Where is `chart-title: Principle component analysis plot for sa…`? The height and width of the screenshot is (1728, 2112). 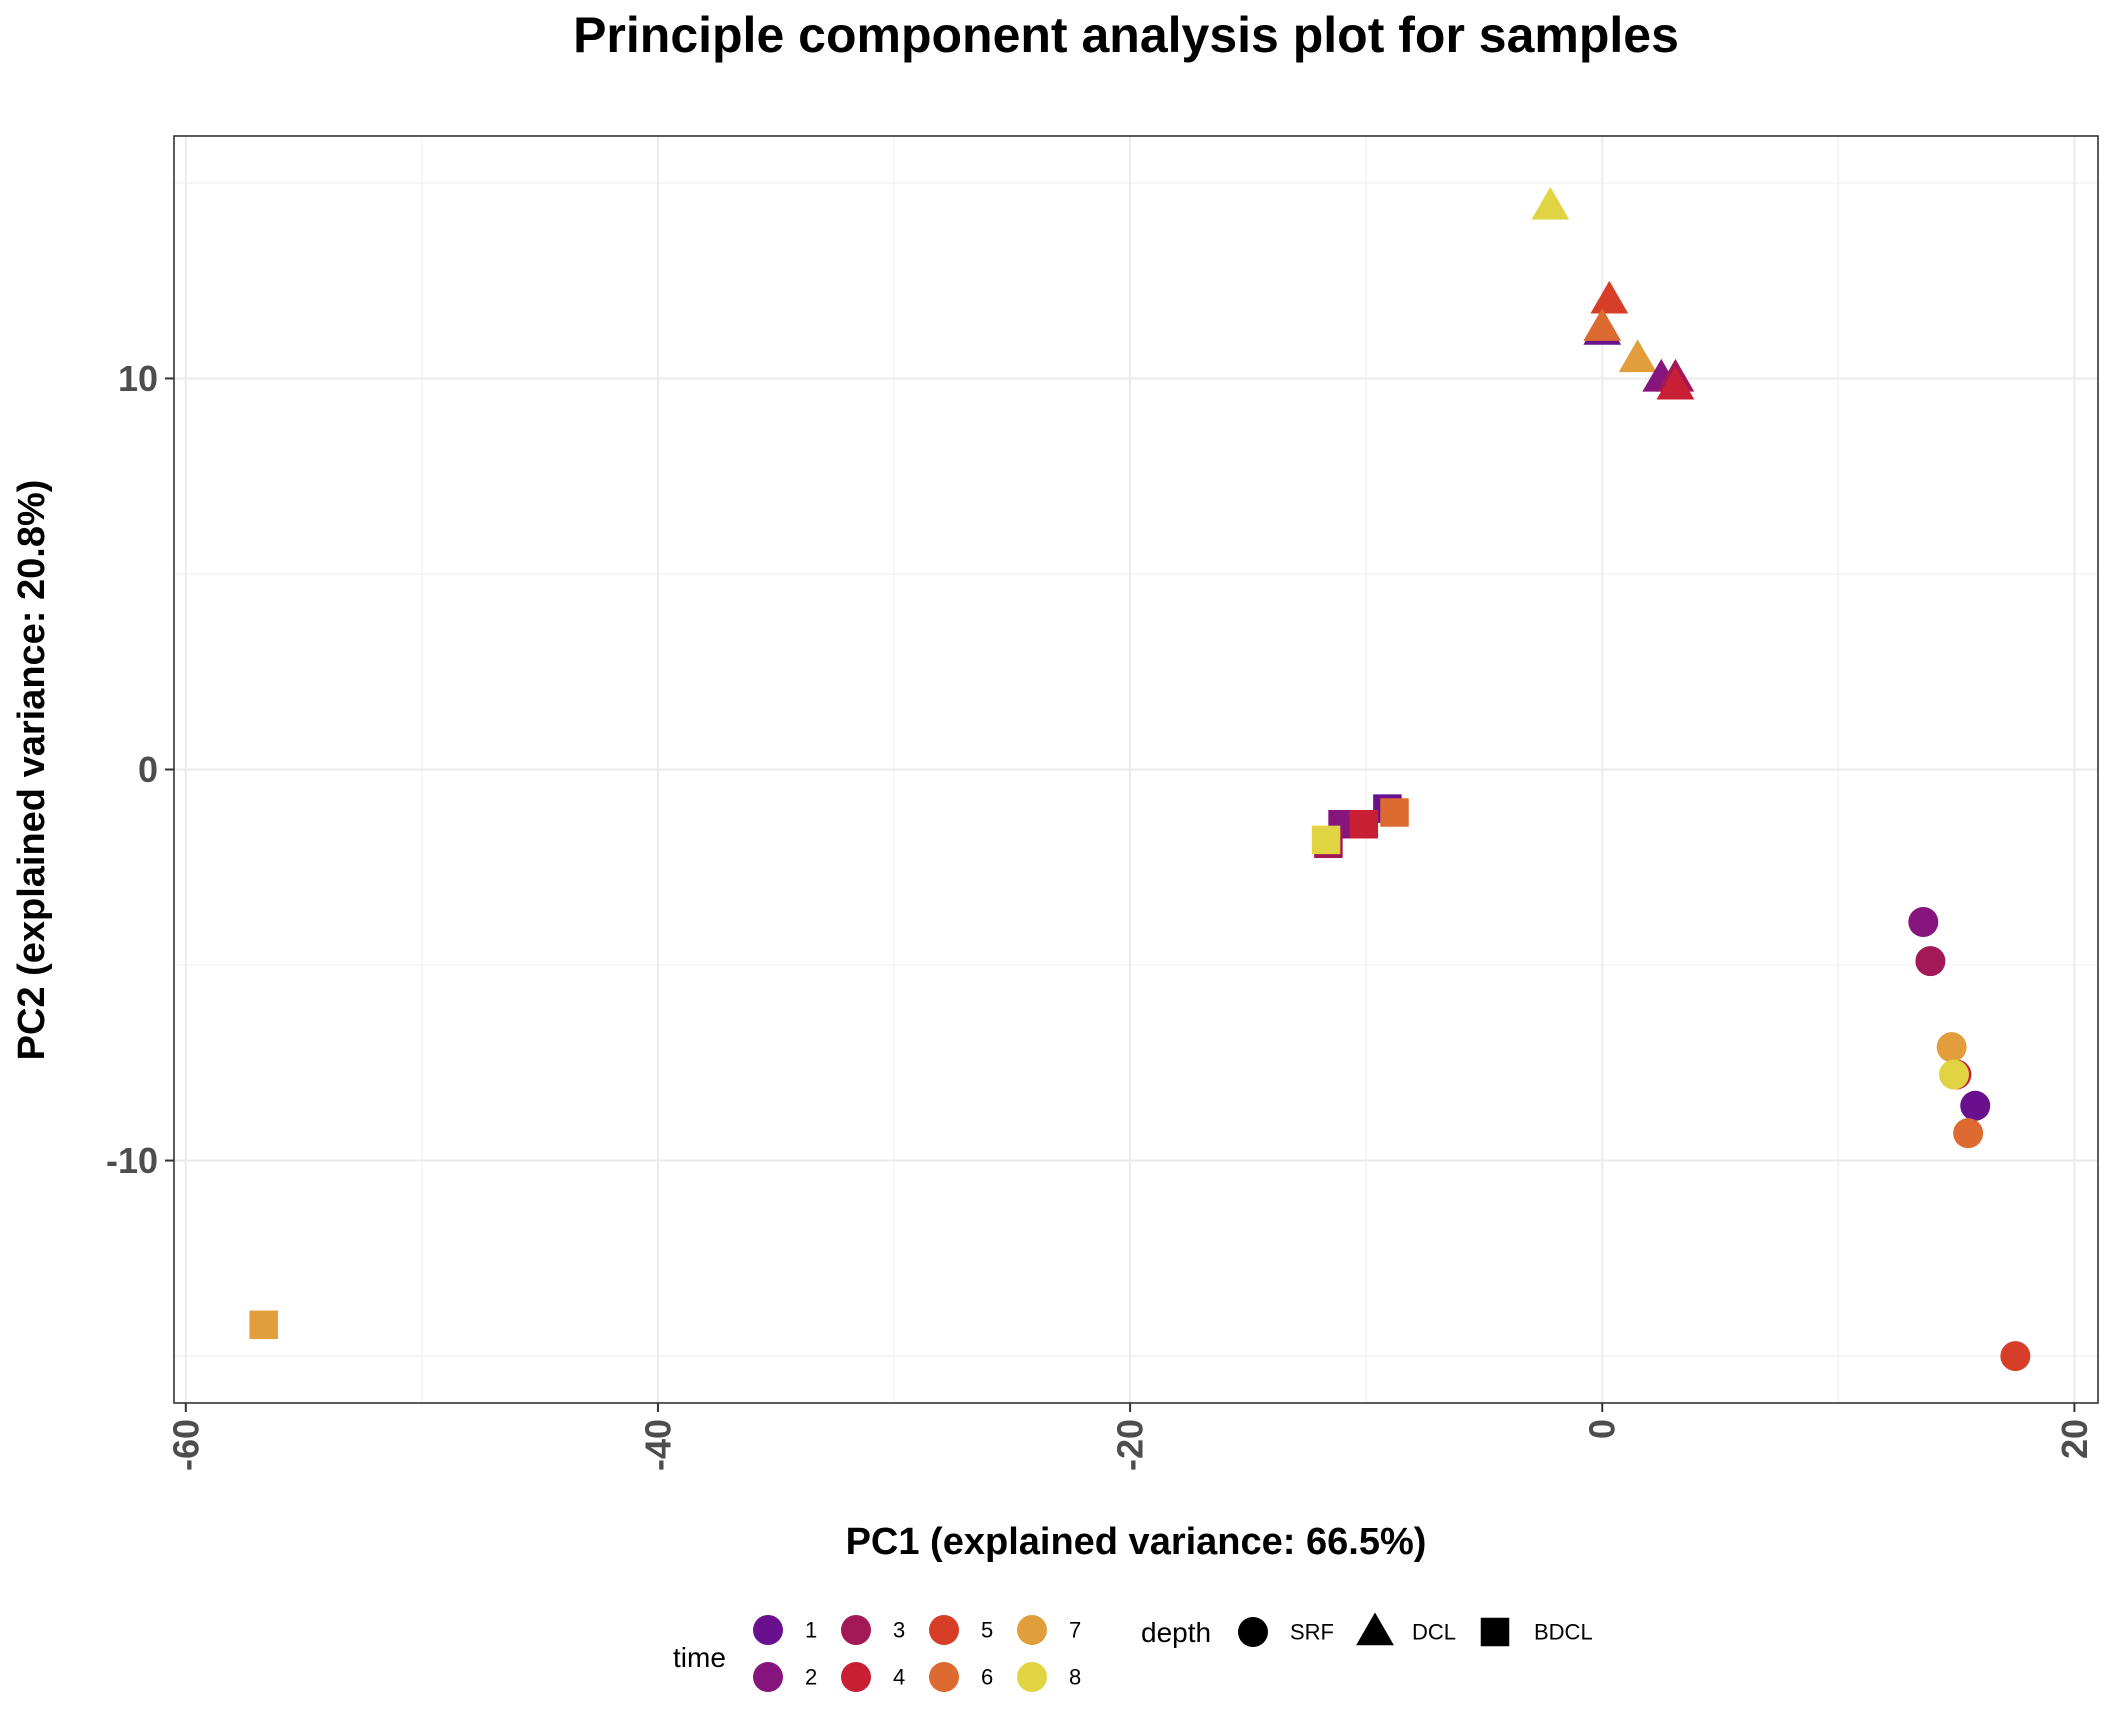
chart-title: Principle component analysis plot for sa… is located at coordinates (1126, 35).